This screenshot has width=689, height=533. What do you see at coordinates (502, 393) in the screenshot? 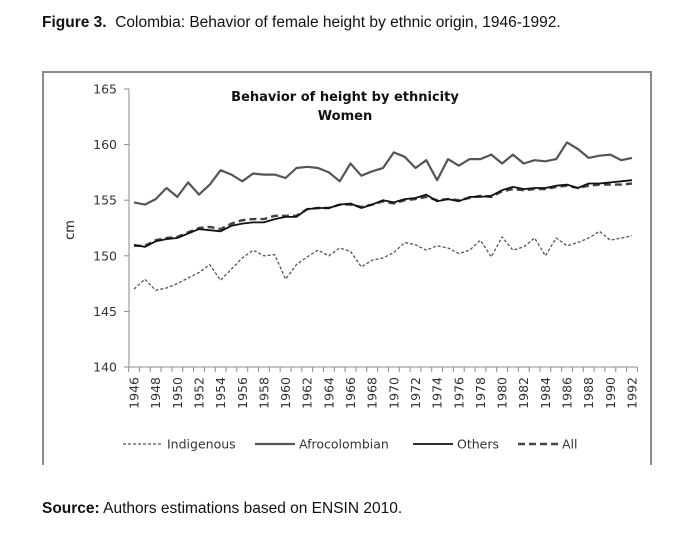
I see `x-tick-label: 1980` at bounding box center [502, 393].